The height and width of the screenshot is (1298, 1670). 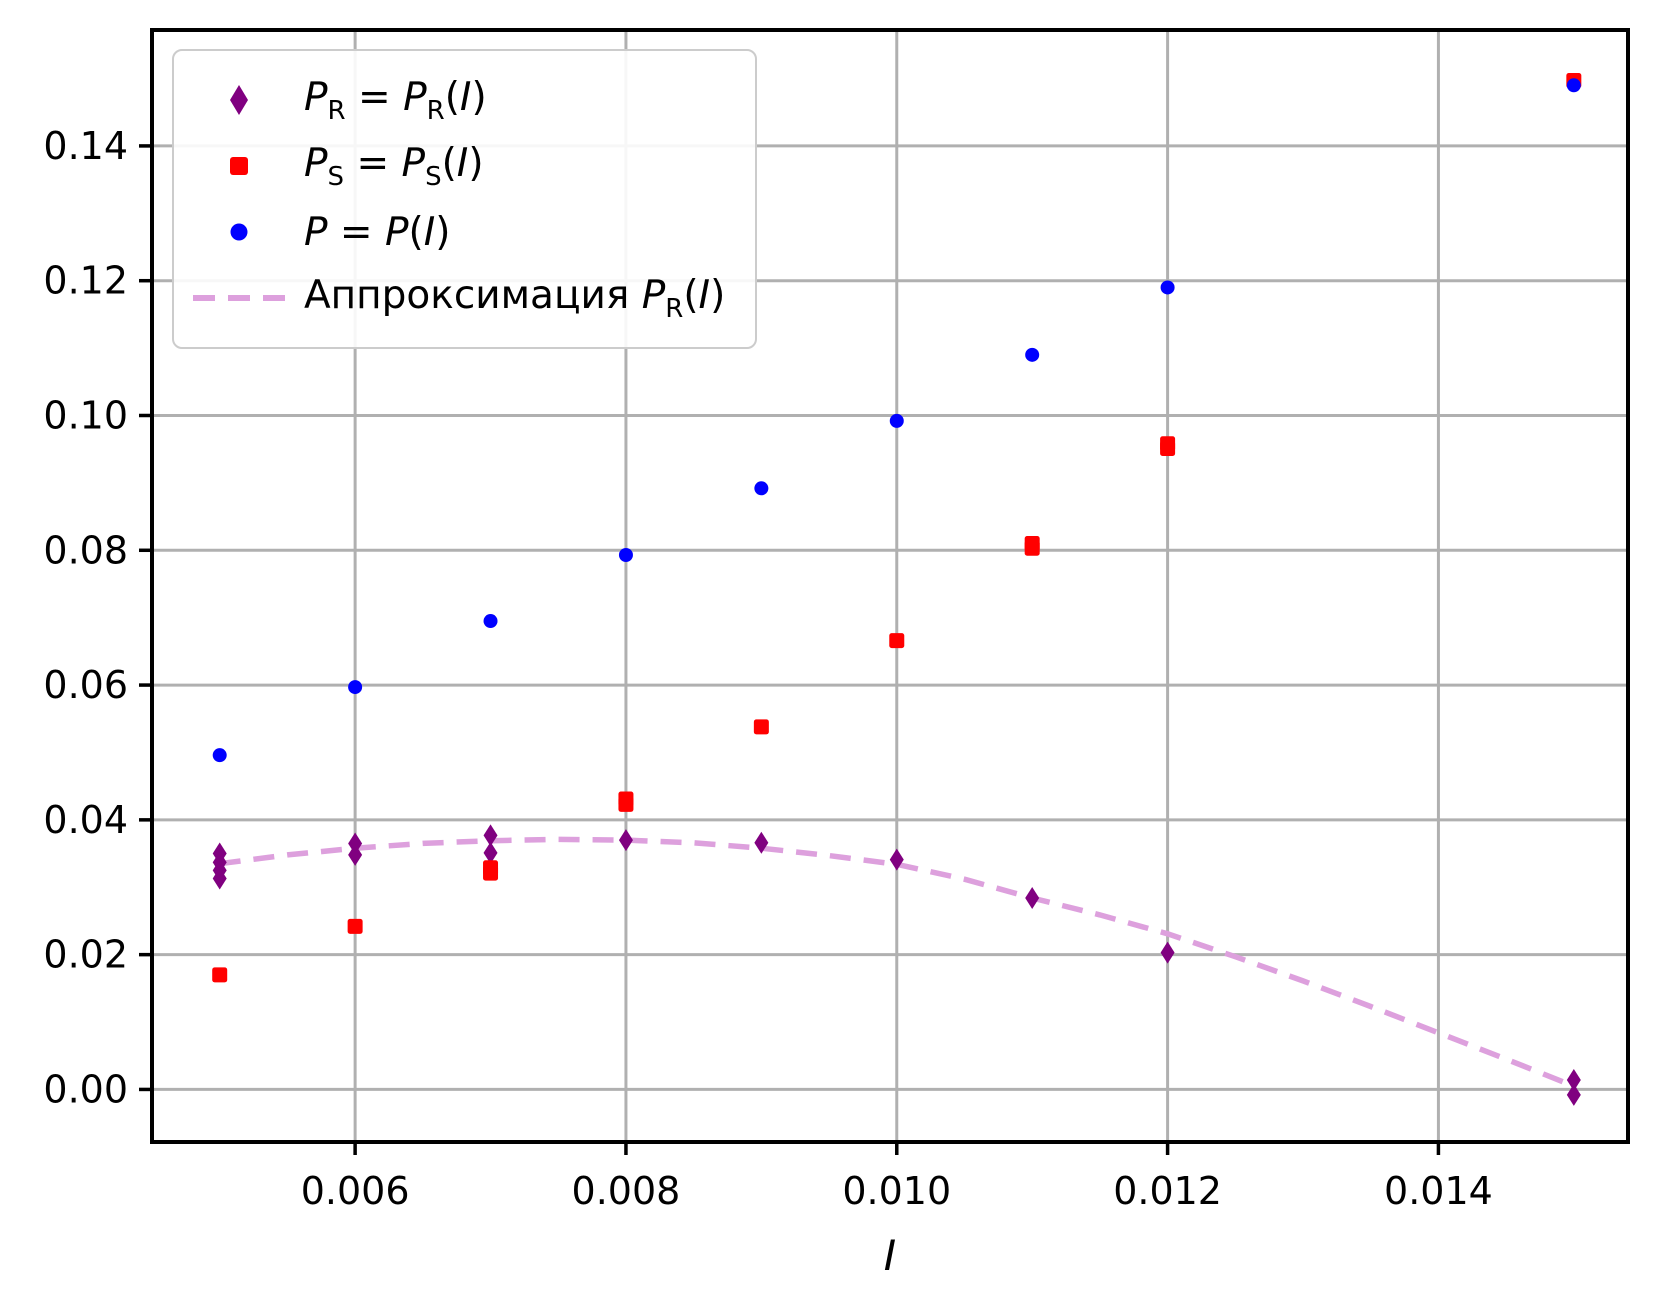 I want to click on x-tick-label: 0.008, so click(x=626, y=1191).